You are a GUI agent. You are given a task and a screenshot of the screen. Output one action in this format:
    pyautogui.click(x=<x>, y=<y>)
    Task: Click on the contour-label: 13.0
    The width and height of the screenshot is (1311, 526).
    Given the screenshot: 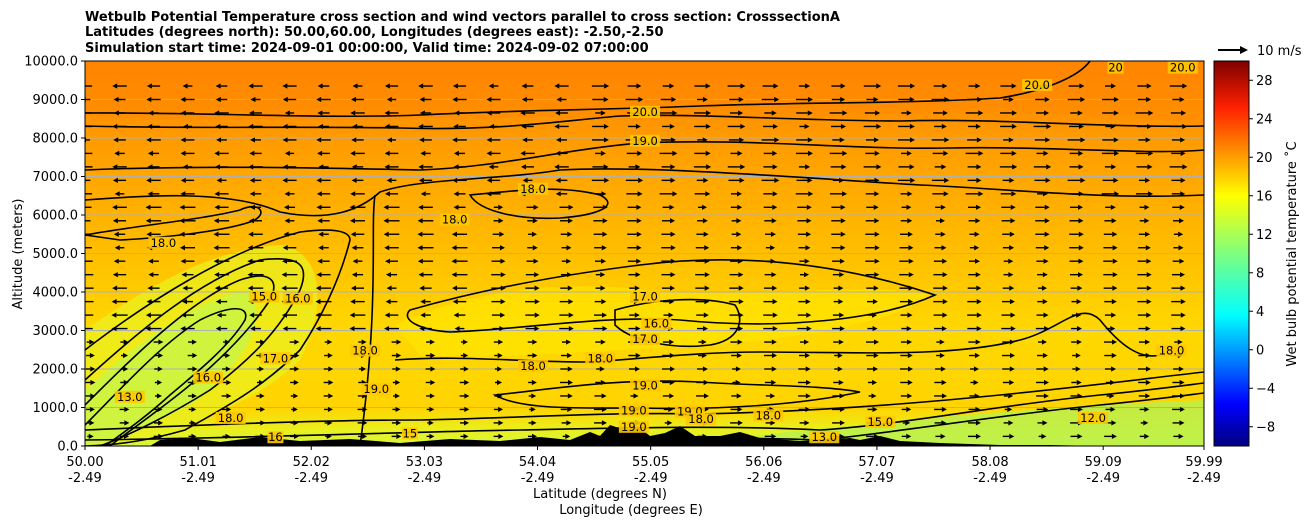 What is the action you would take?
    pyautogui.click(x=824, y=437)
    